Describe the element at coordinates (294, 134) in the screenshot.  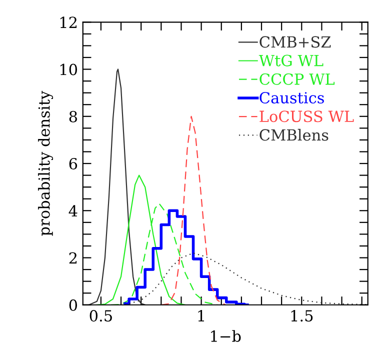
I see `legend-label: CMBlens` at that location.